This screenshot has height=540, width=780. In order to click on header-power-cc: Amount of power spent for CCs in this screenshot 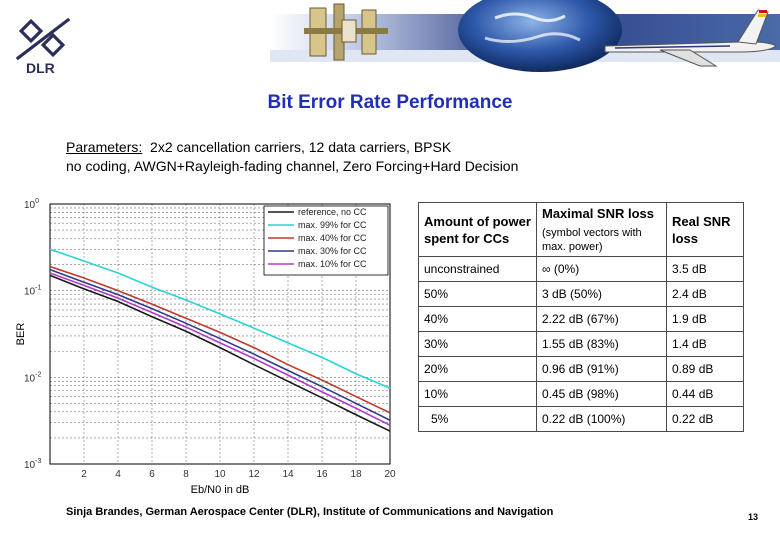, I will do `click(478, 230)`.